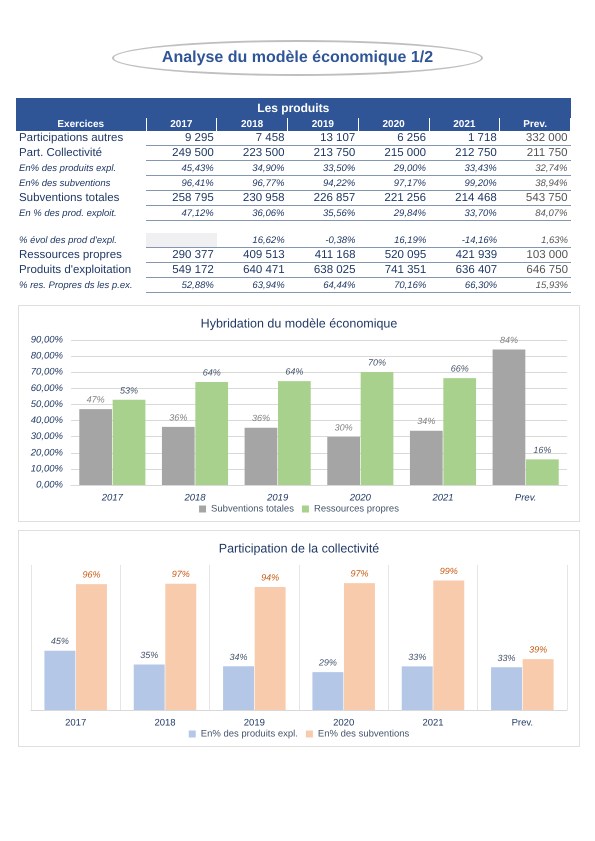 The width and height of the screenshot is (595, 841). What do you see at coordinates (277, 498) in the screenshot?
I see `x-tick-label: 2019` at bounding box center [277, 498].